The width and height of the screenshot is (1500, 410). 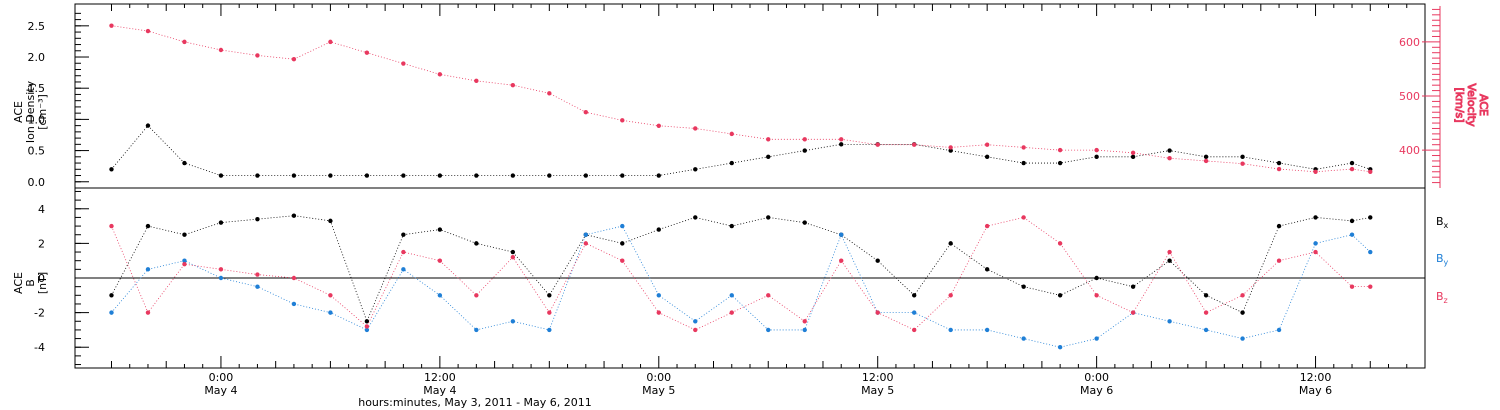 What do you see at coordinates (221, 377) in the screenshot?
I see `xtick-time-label: 0:00` at bounding box center [221, 377].